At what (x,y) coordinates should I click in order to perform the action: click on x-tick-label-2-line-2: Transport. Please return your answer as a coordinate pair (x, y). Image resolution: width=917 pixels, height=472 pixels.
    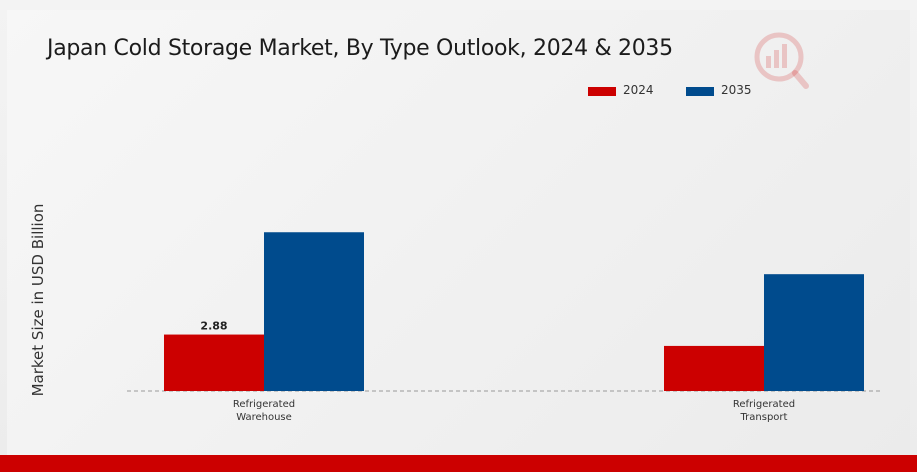
    Looking at the image, I should click on (764, 417).